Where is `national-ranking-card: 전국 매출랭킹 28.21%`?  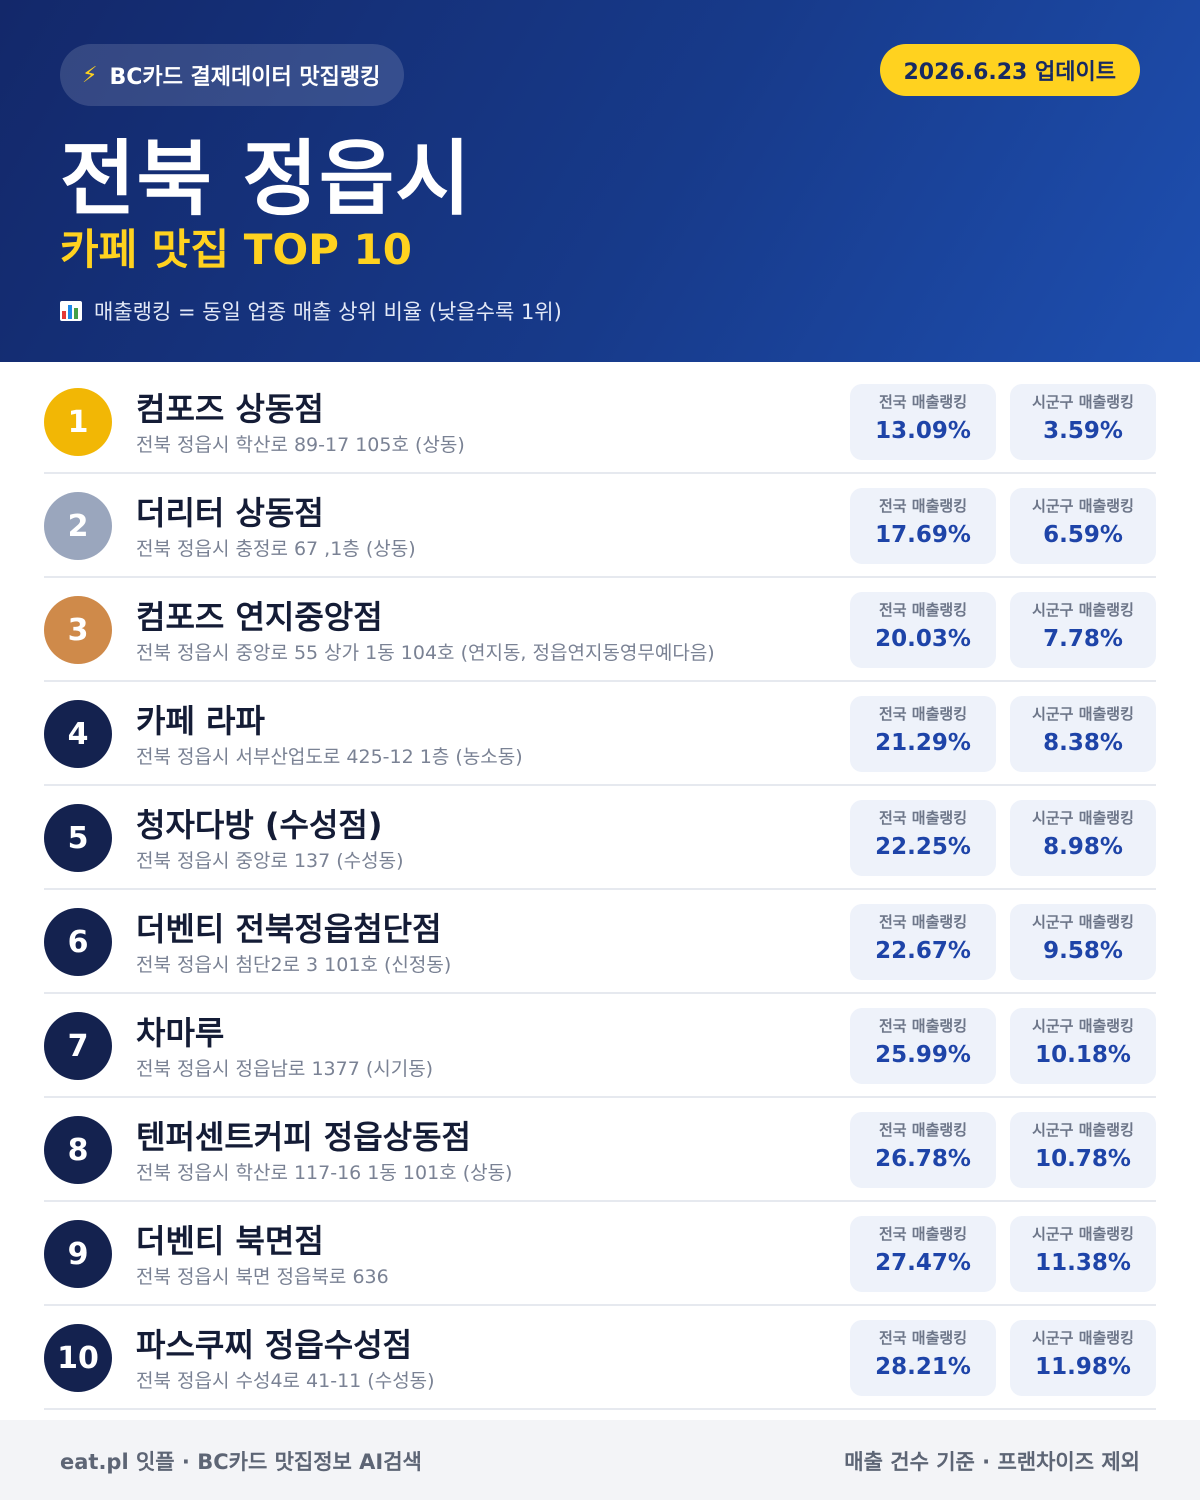 national-ranking-card: 전국 매출랭킹 28.21% is located at coordinates (923, 1358).